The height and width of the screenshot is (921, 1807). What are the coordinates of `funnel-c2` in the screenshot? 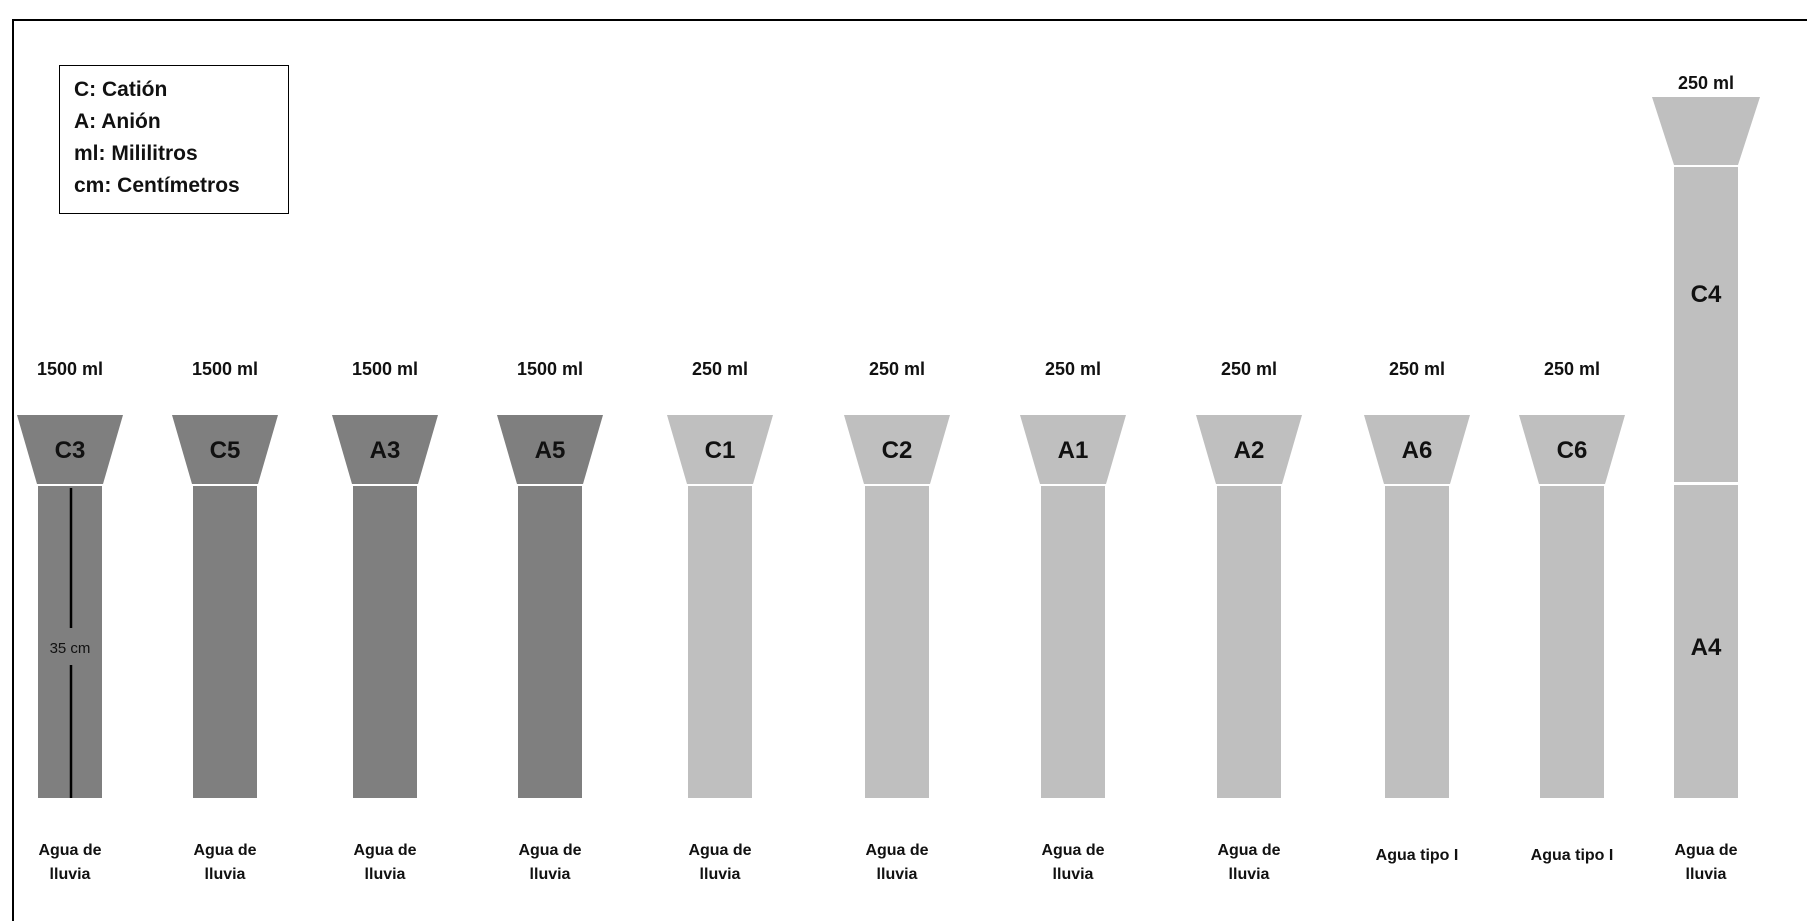 It's located at (897, 449).